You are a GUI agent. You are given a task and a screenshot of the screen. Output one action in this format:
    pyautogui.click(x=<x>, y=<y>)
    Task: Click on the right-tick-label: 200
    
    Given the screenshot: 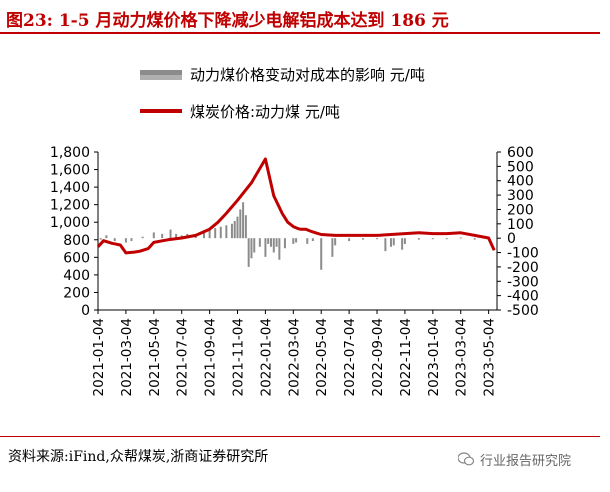 What is the action you would take?
    pyautogui.click(x=520, y=210)
    